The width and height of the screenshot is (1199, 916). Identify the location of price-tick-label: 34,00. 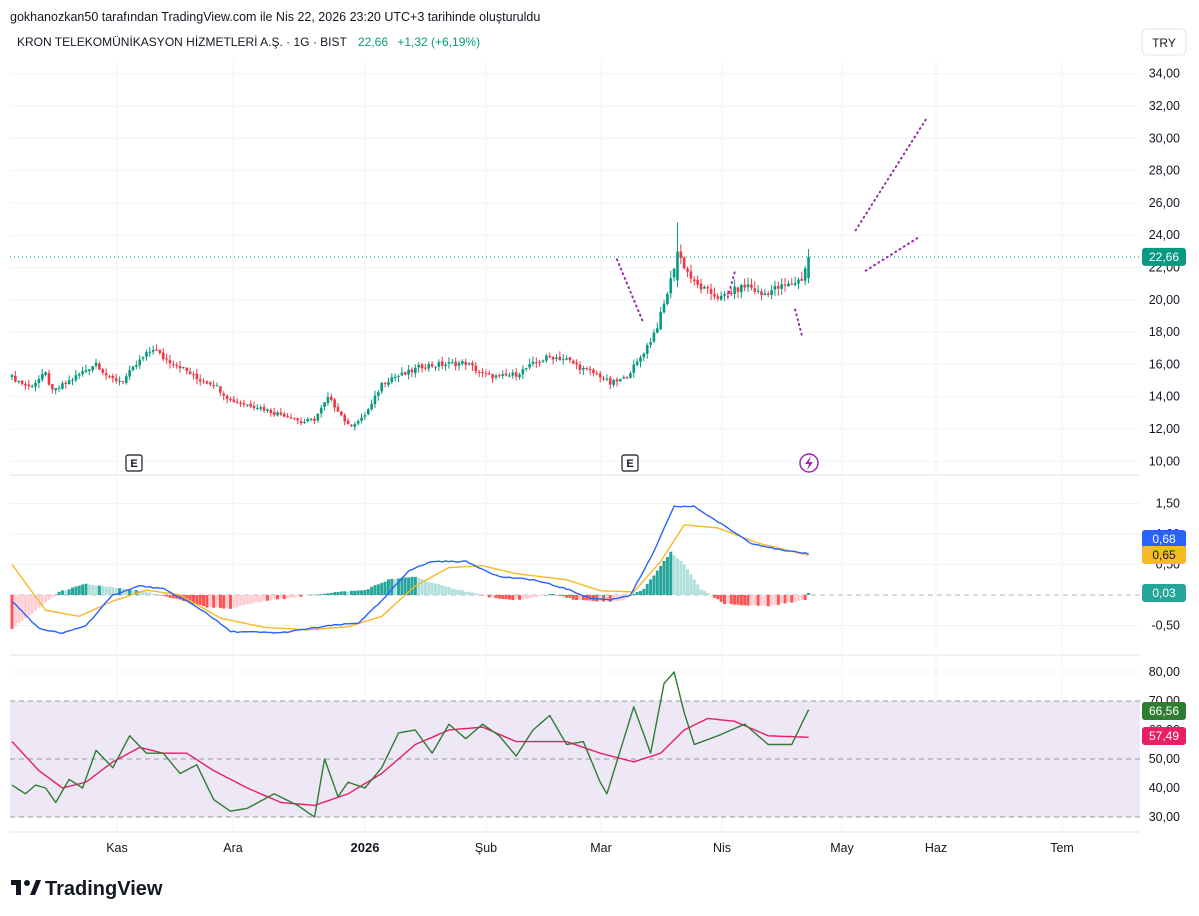
(1164, 74).